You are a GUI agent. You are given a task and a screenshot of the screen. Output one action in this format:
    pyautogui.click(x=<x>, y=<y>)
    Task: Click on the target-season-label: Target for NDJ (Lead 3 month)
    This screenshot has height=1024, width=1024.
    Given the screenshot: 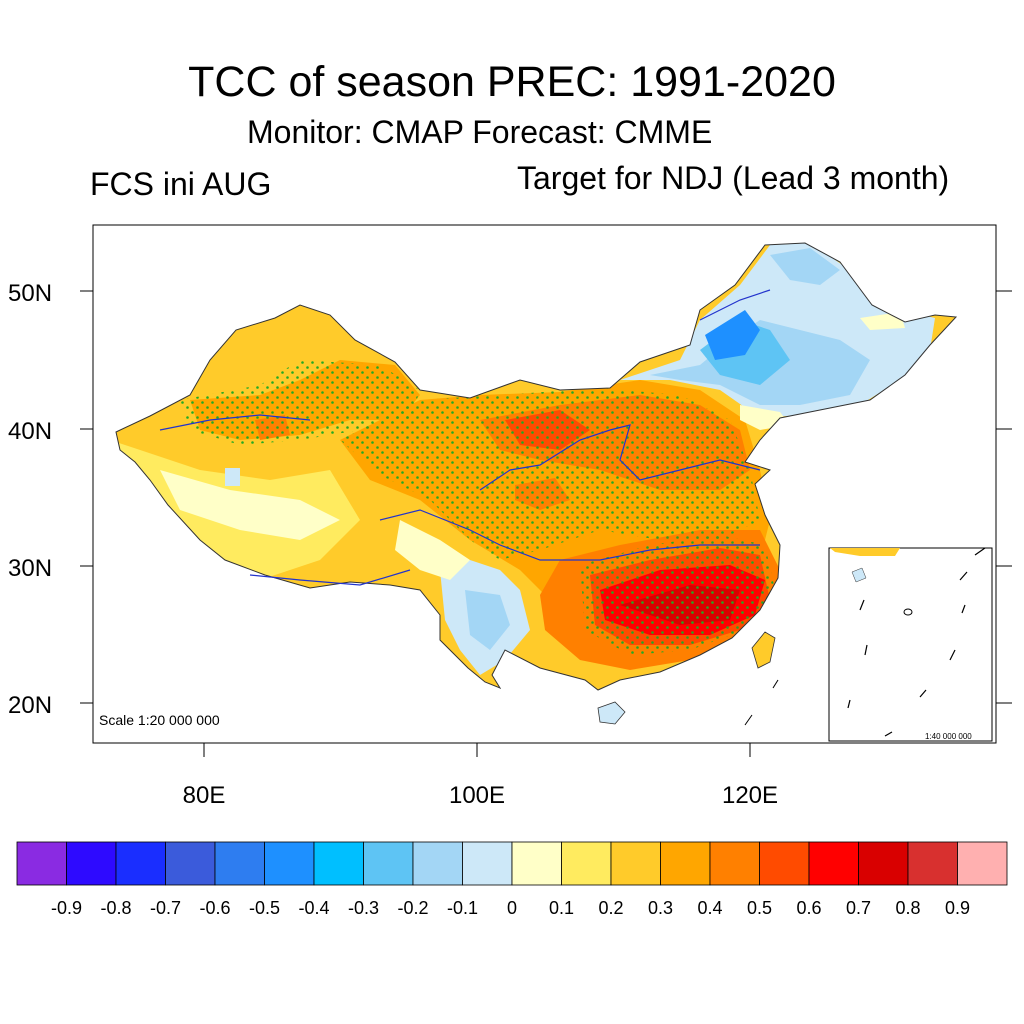 What is the action you would take?
    pyautogui.click(x=733, y=178)
    